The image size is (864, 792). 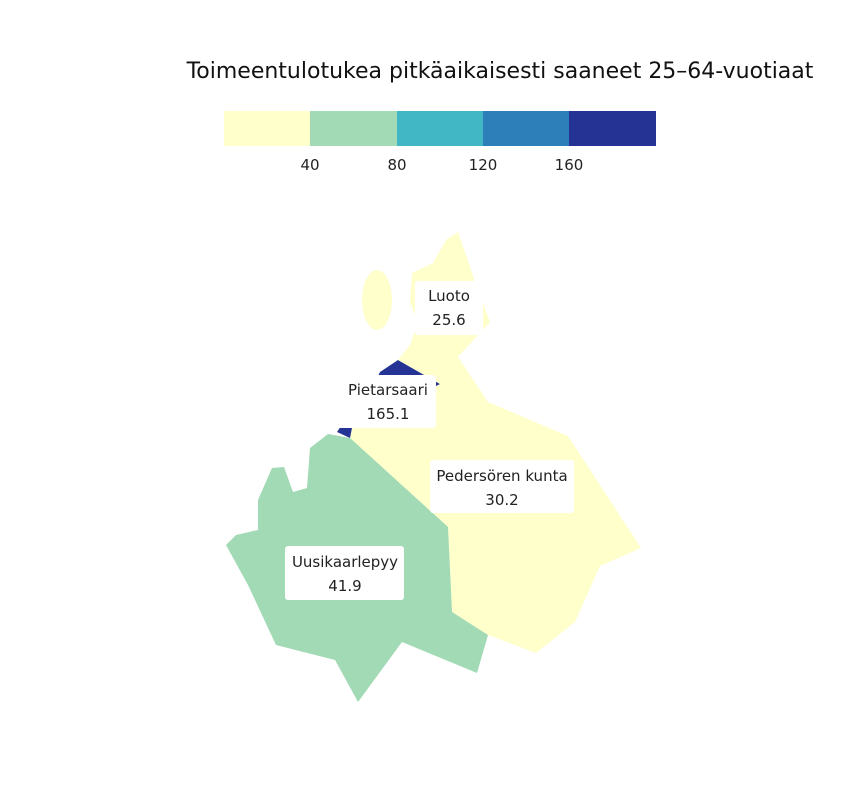 What do you see at coordinates (501, 476) in the screenshot?
I see `region-name: Pedersören kunta` at bounding box center [501, 476].